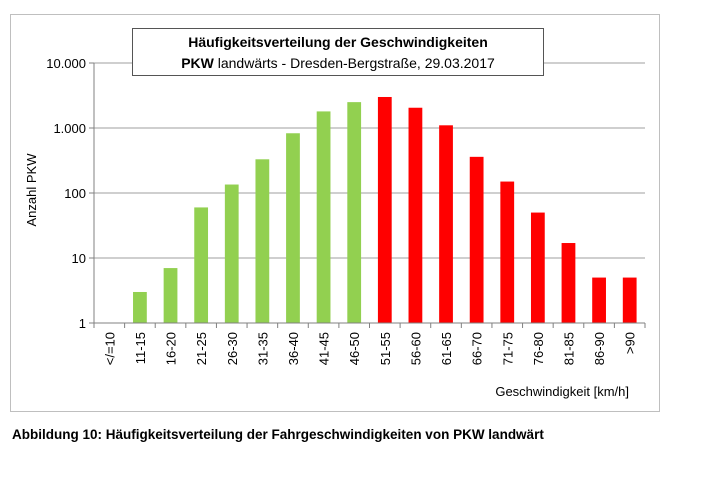 This screenshot has width=720, height=480. What do you see at coordinates (201, 348) in the screenshot?
I see `x-tick-label: 21-25` at bounding box center [201, 348].